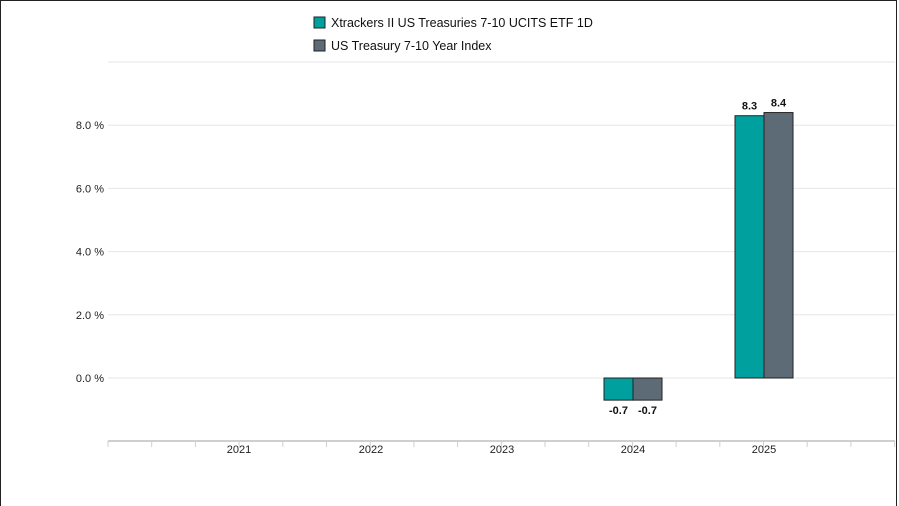 The width and height of the screenshot is (899, 506). Describe the element at coordinates (90, 126) in the screenshot. I see `y-tick-label: 8.0 %` at that location.